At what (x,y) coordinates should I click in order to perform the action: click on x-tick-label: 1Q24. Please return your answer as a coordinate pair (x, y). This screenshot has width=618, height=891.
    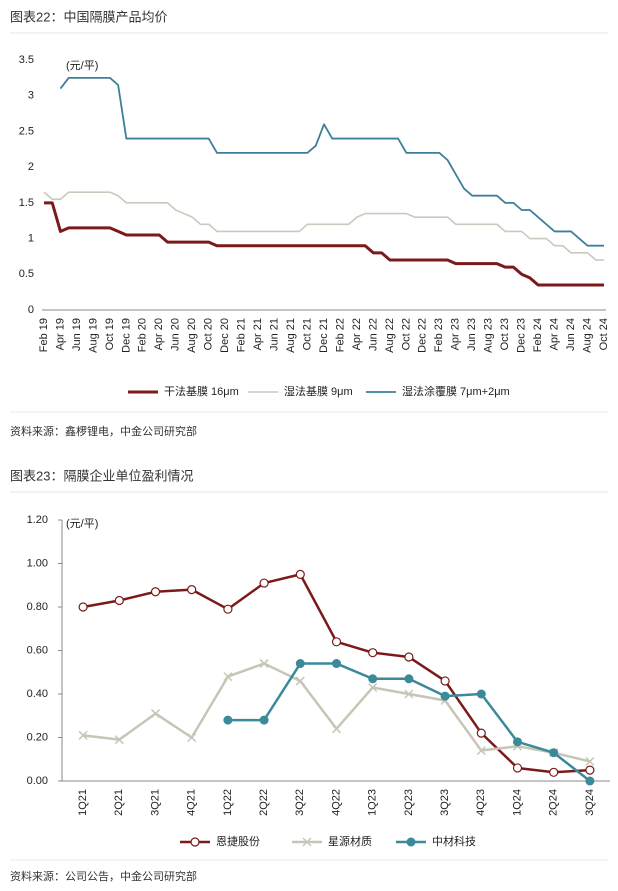
    Looking at the image, I should click on (517, 802).